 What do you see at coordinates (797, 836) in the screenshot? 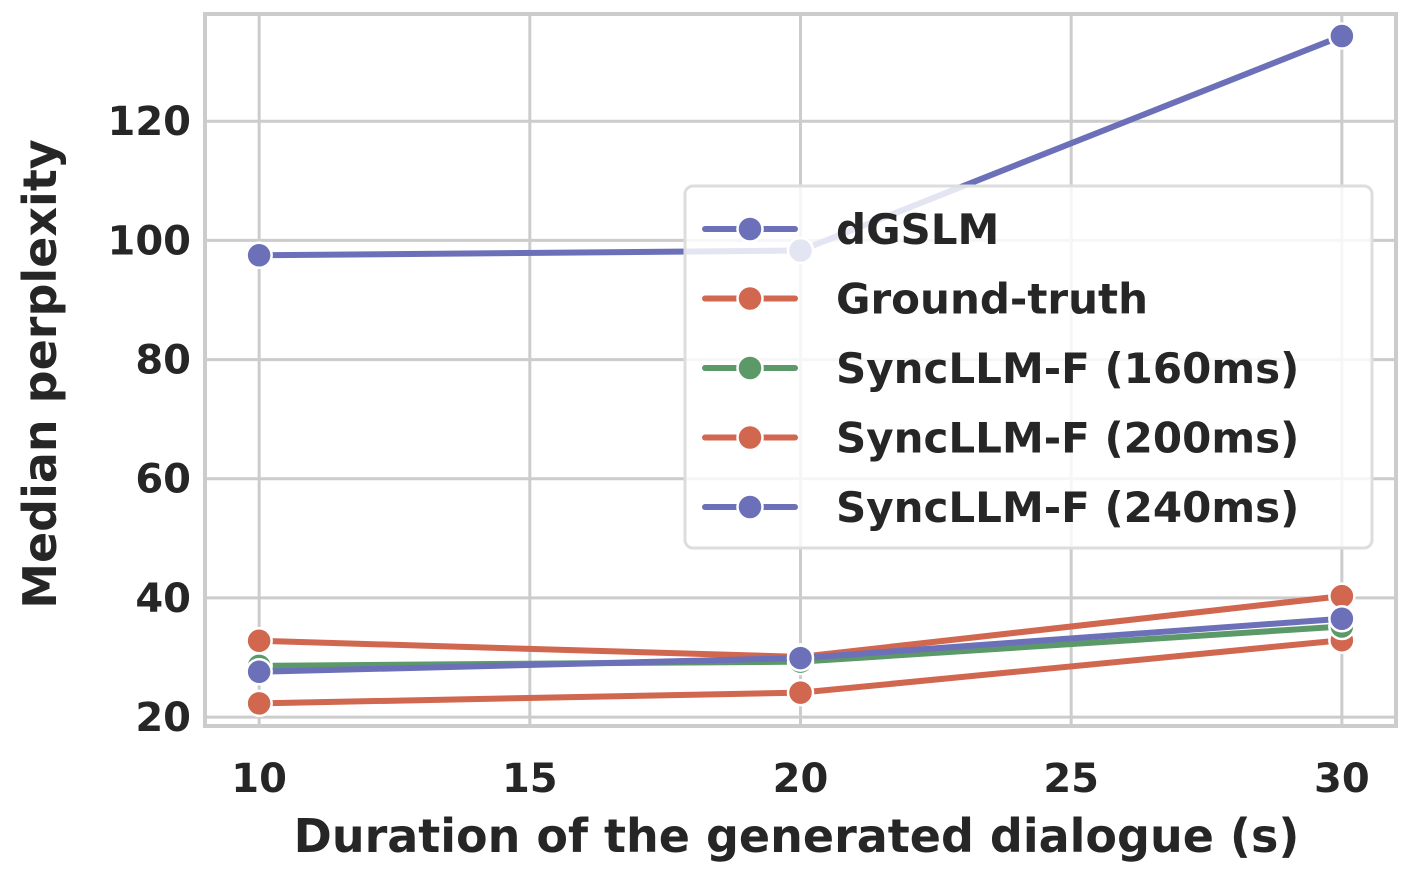
I see `x-axis-label: Duration of the generated dialogue (s)` at bounding box center [797, 836].